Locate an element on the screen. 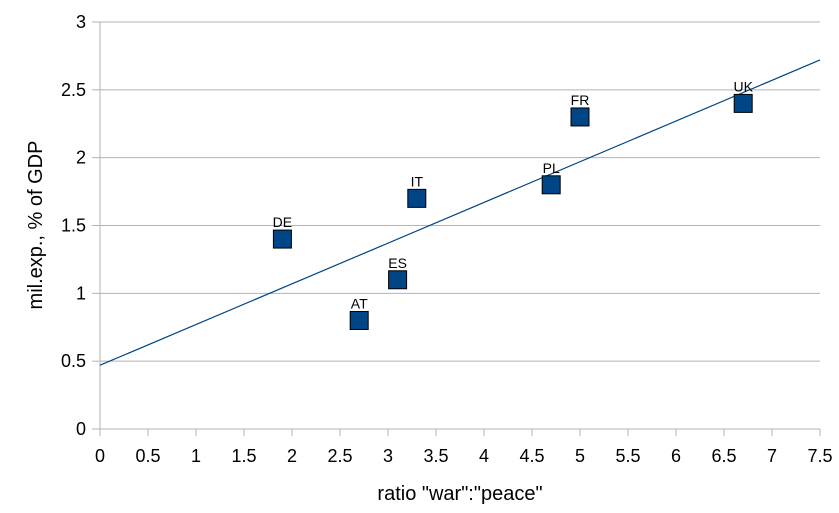 This screenshot has width=839, height=513. data-point-label: AT is located at coordinates (359, 303).